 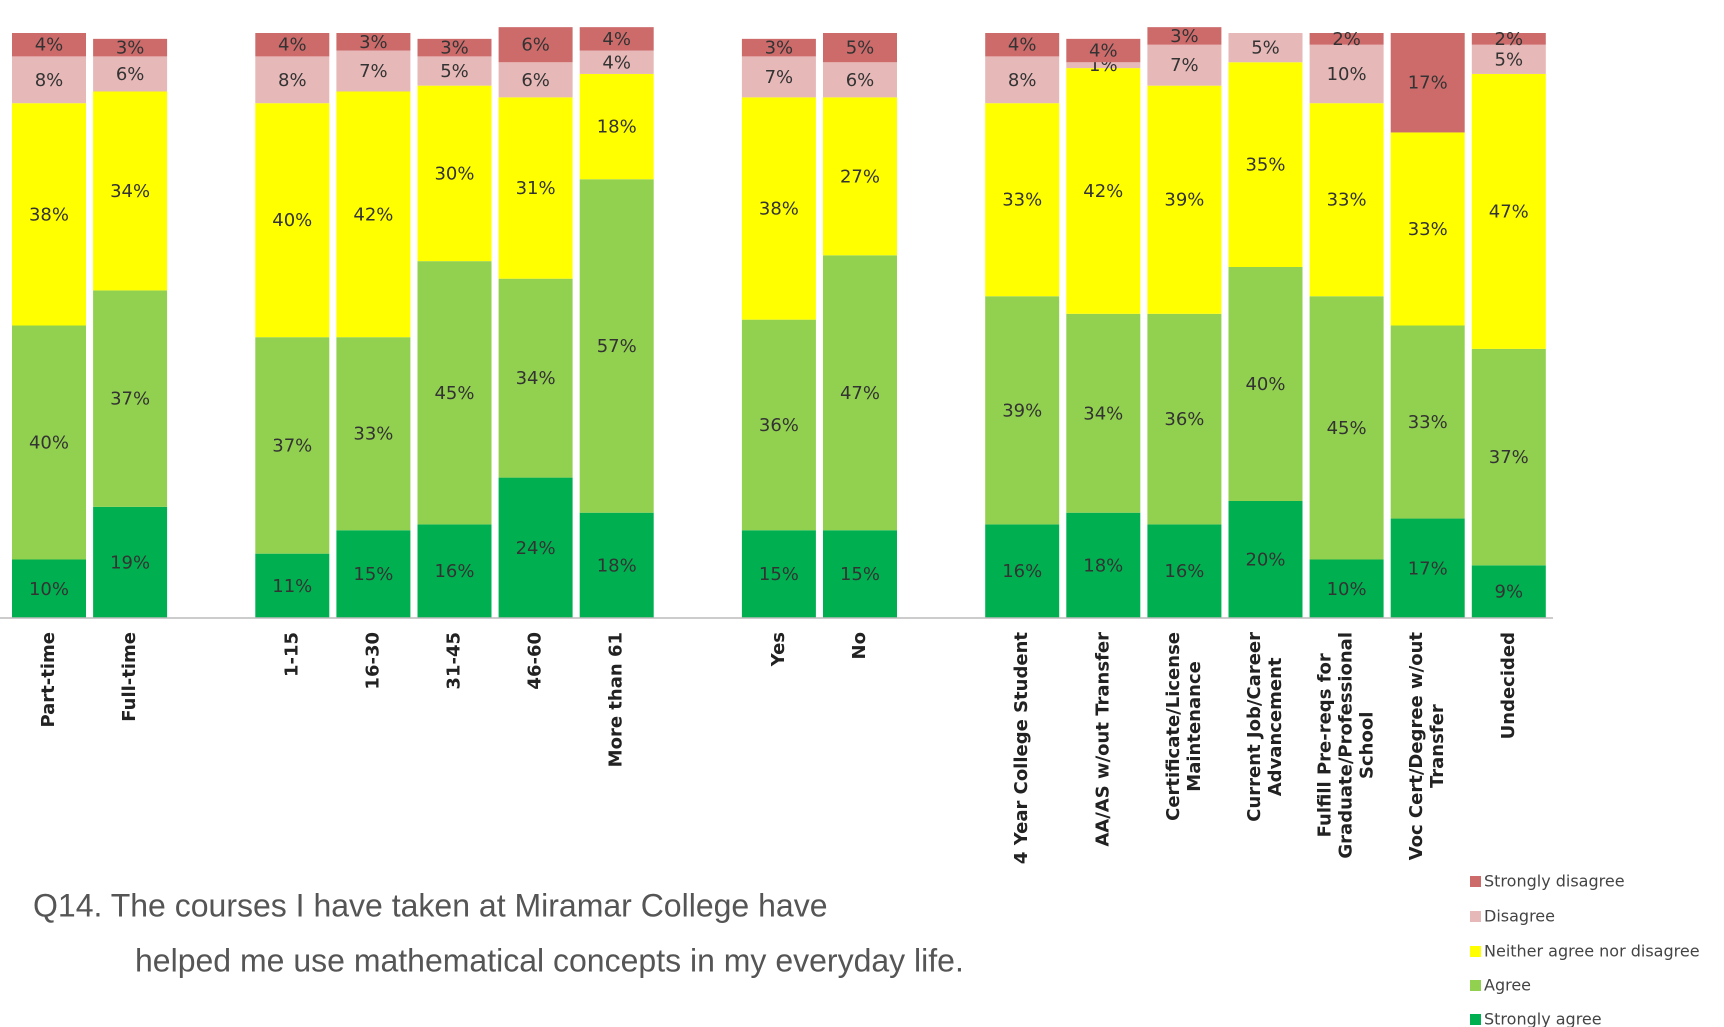 I want to click on category-label: Undecided, so click(x=1508, y=685).